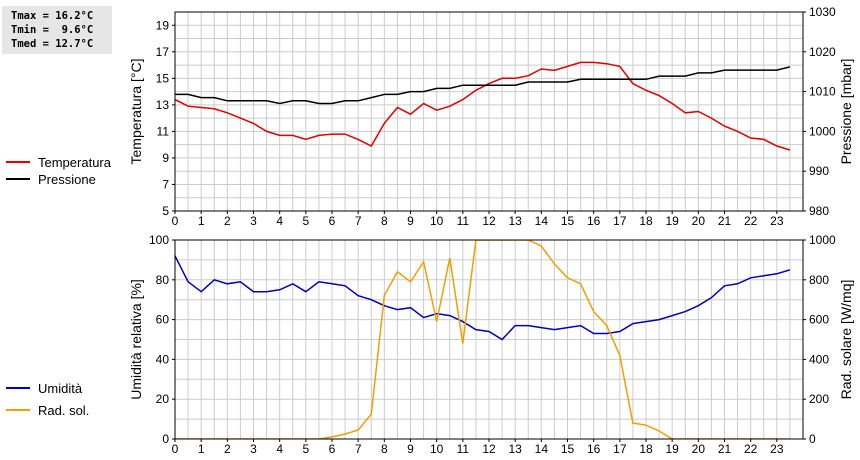  What do you see at coordinates (163, 359) in the screenshot?
I see `y-tick-label: 40` at bounding box center [163, 359].